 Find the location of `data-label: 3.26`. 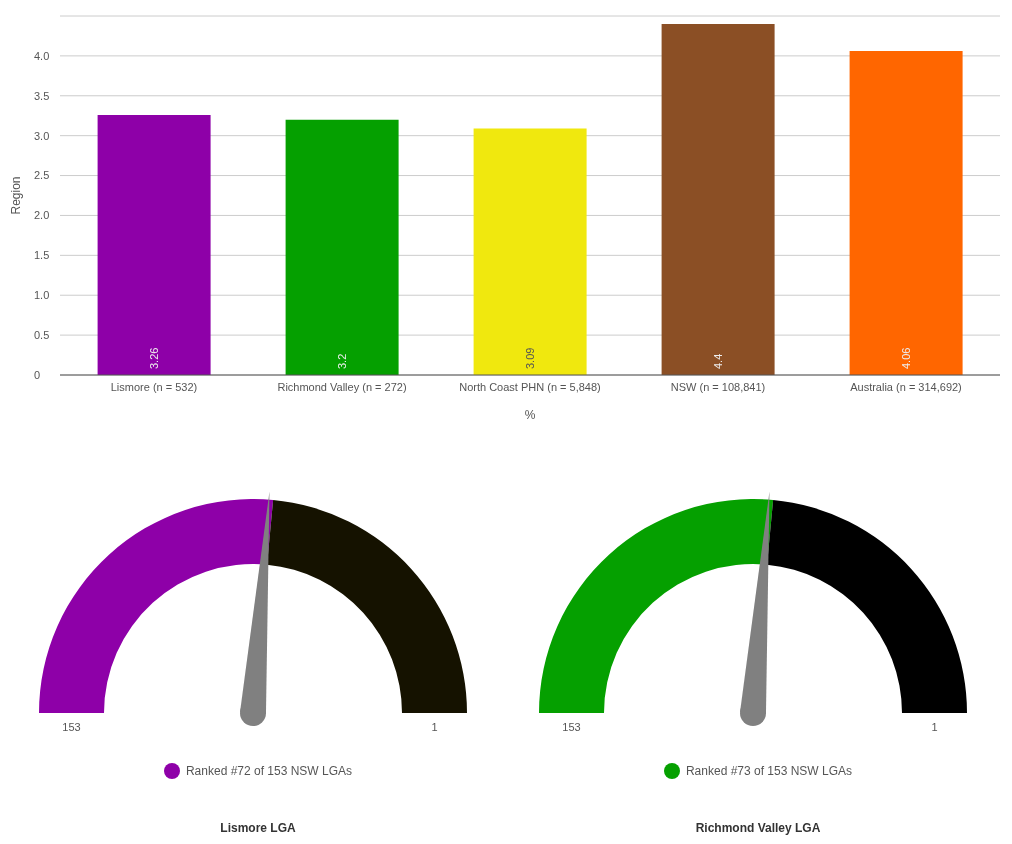

data-label: 3.26 is located at coordinates (154, 358).